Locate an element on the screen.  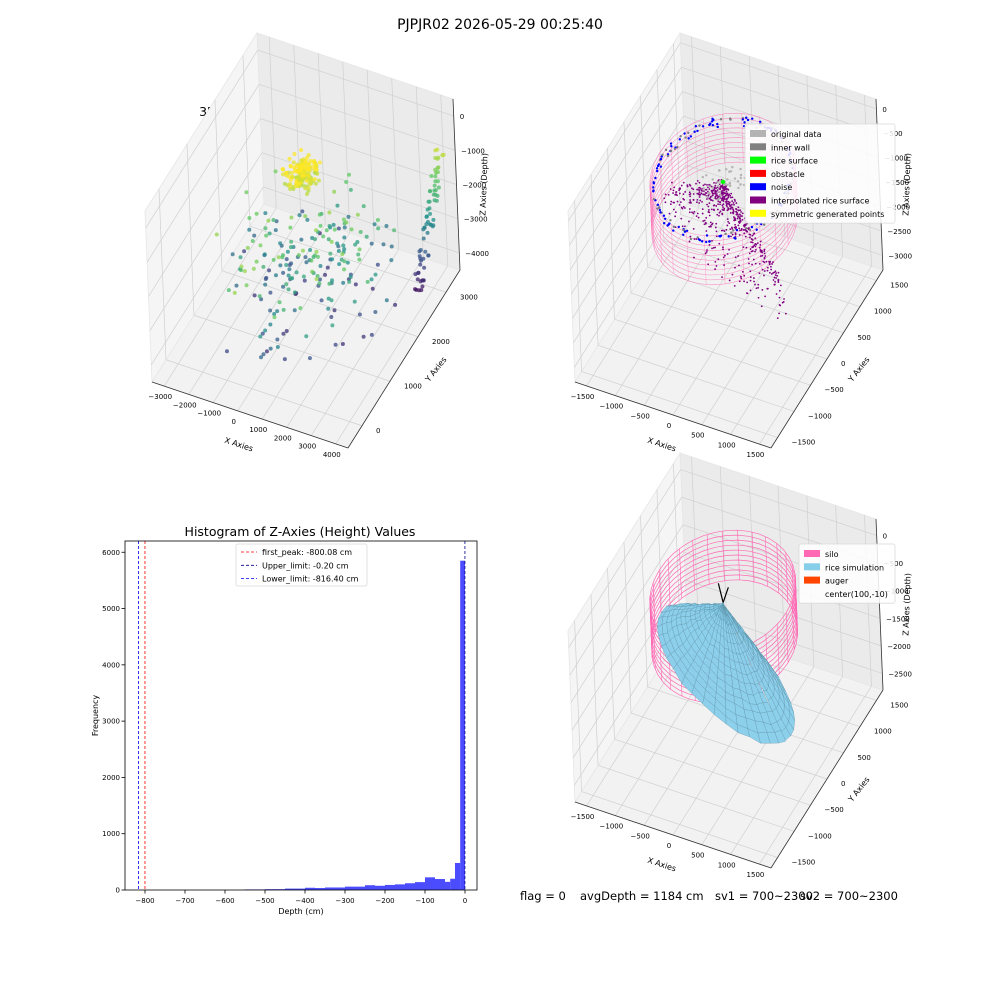
z-tick-label: −1000 is located at coordinates (896, 159).